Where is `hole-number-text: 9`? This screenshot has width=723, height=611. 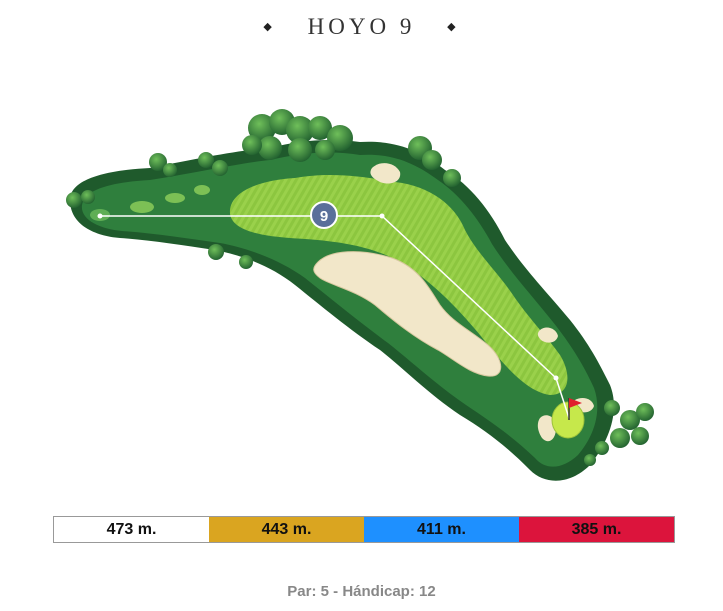
hole-number-text: 9 is located at coordinates (324, 216).